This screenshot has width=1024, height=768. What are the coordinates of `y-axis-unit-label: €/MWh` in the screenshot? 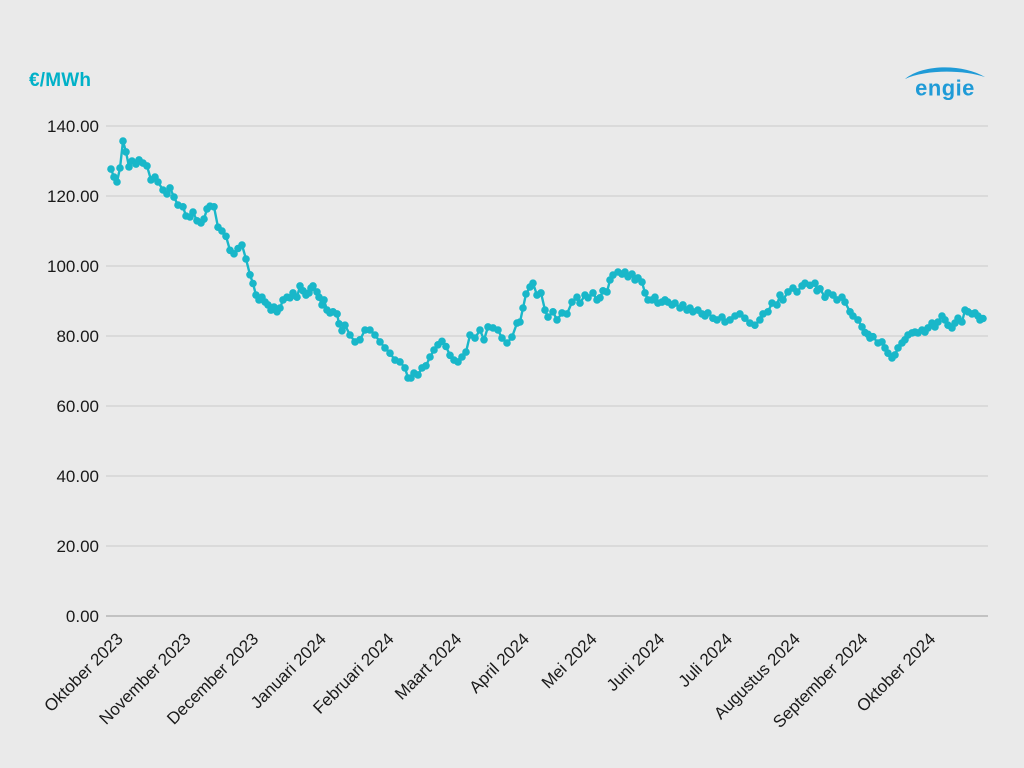 It's located at (60, 80).